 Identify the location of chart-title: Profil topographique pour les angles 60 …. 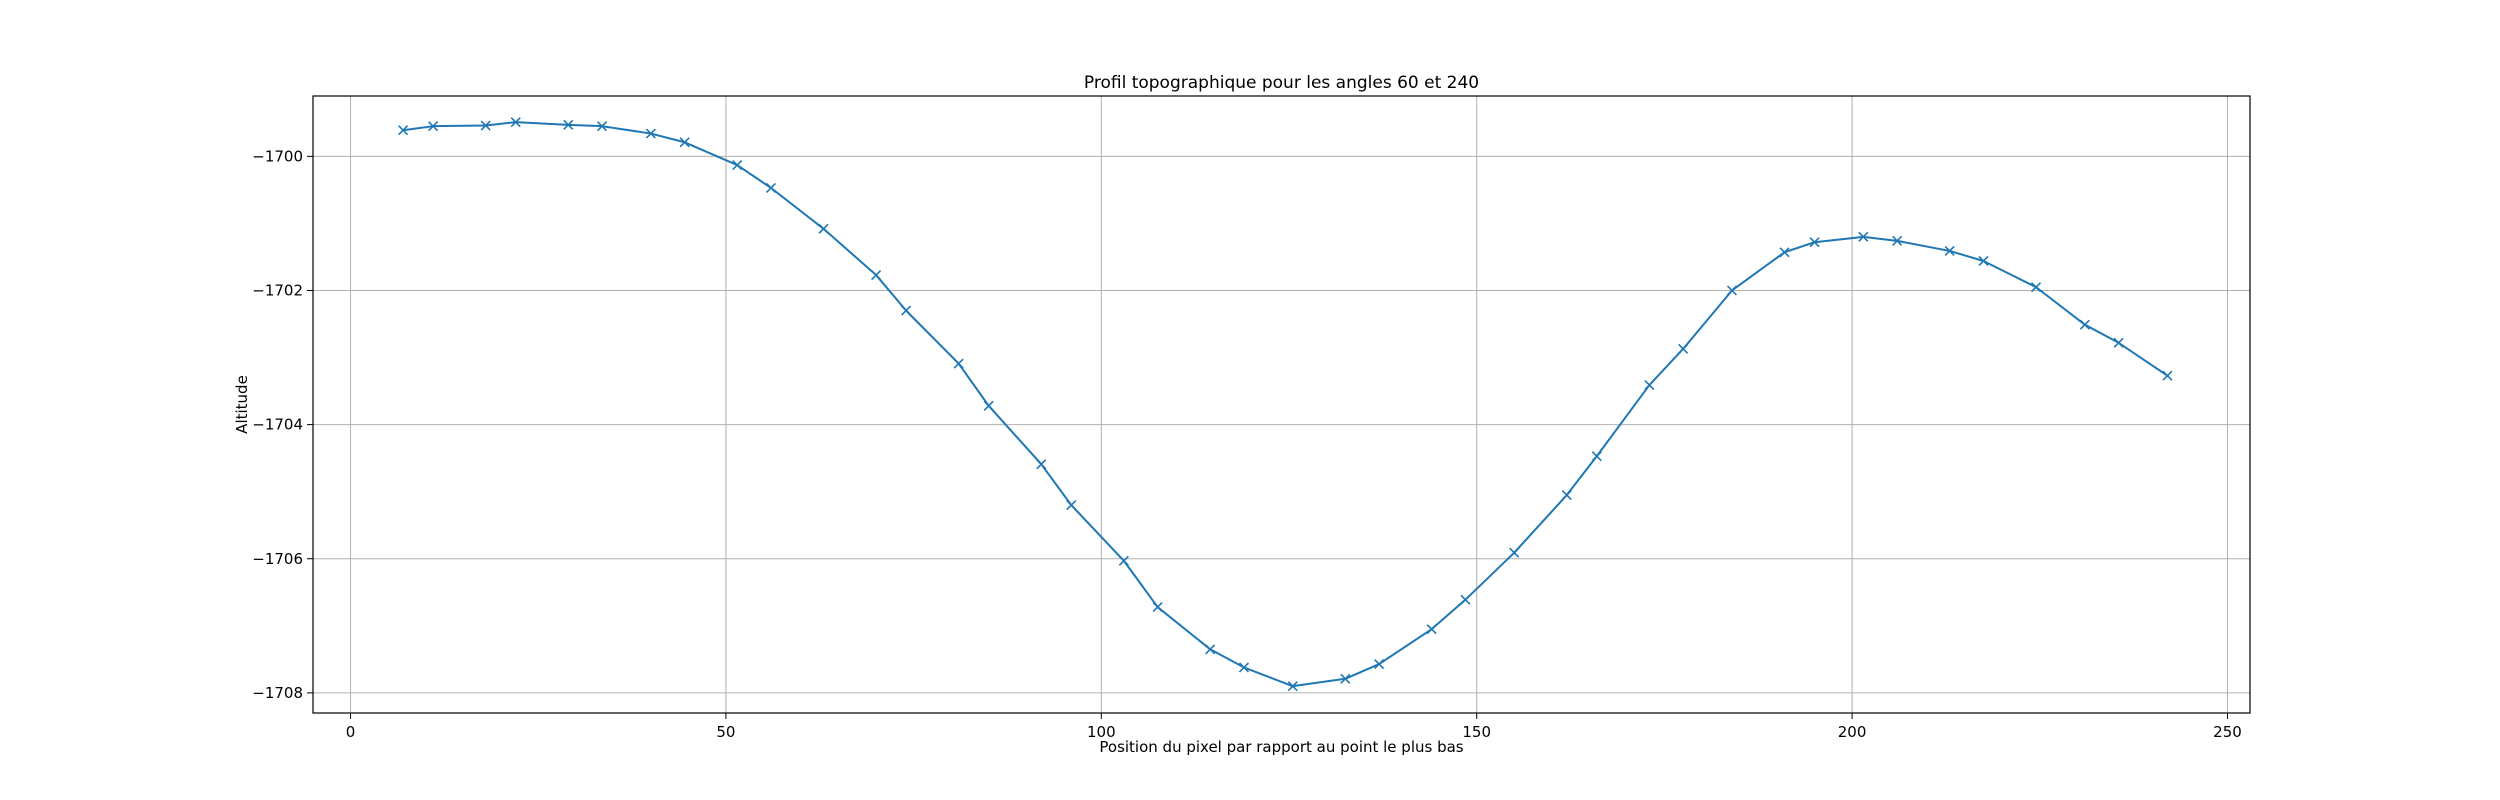
(1281, 83).